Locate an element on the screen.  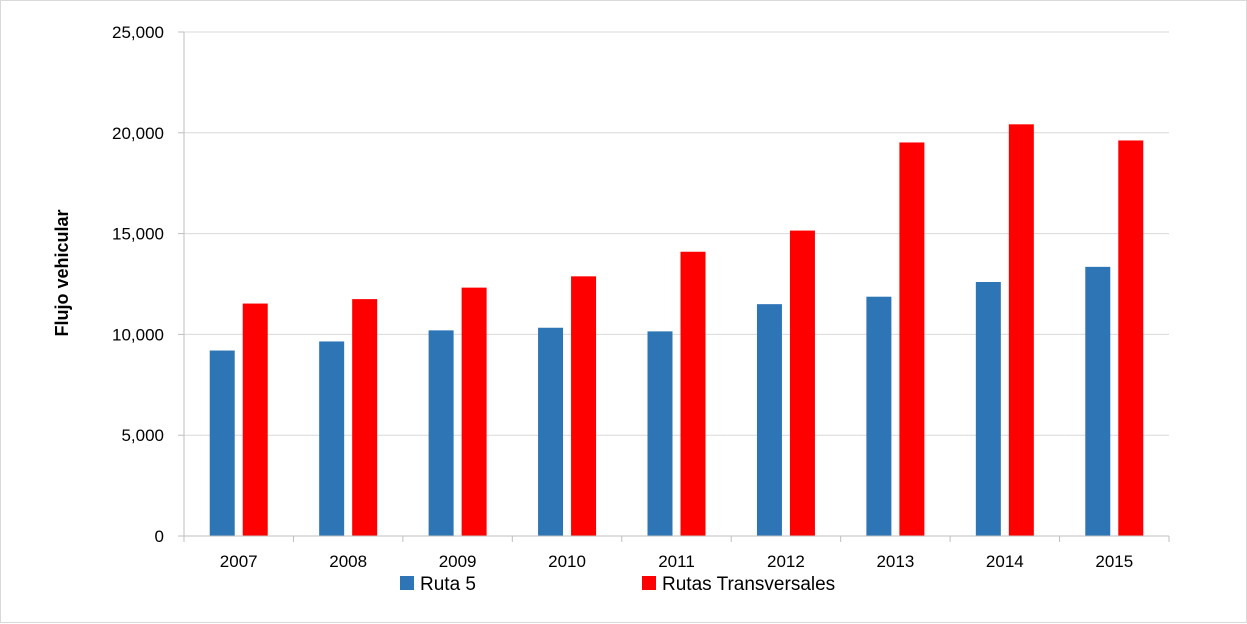
x-tick-labels: 2007 2008 2009 2010 2011 2012 2013 2014 2015 is located at coordinates (676, 561).